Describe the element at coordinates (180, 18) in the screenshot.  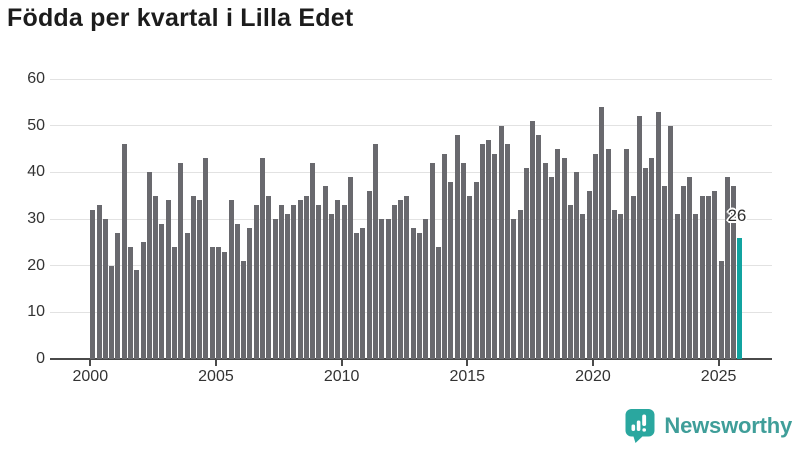
I see `chart-title: Födda per kvartal i Lilla Edet` at that location.